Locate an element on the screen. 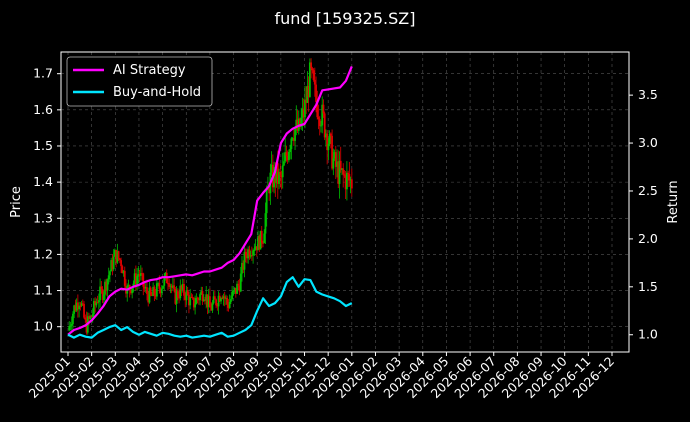  legend-label-buy-and-hold: Buy-and-Hold is located at coordinates (157, 92).